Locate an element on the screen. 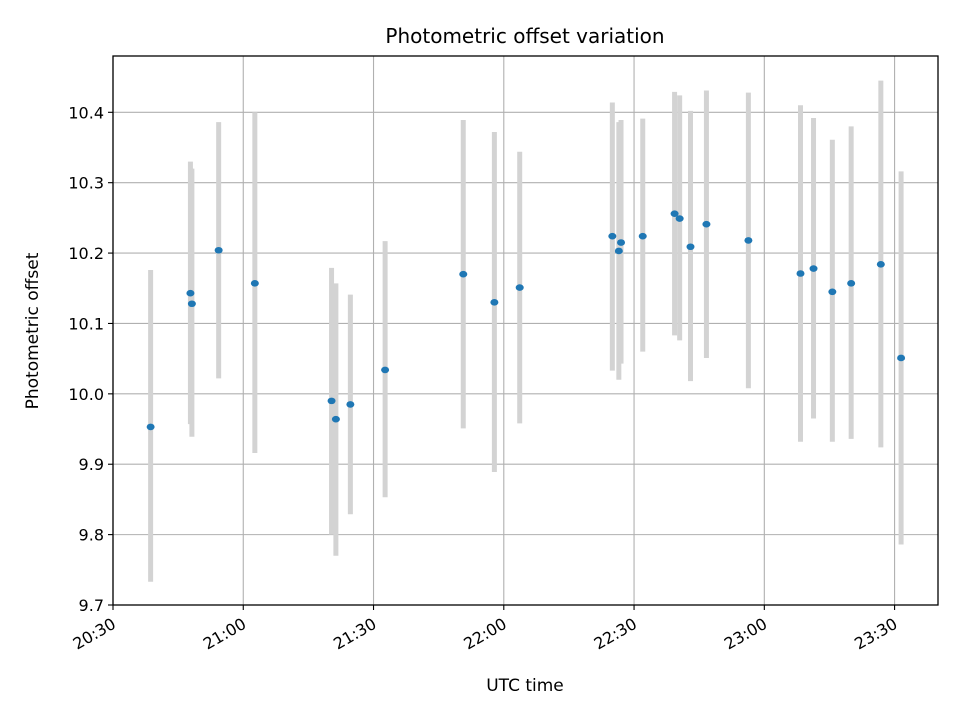 This screenshot has width=960, height=720. x-tick-label: 22:00 is located at coordinates (484, 634).